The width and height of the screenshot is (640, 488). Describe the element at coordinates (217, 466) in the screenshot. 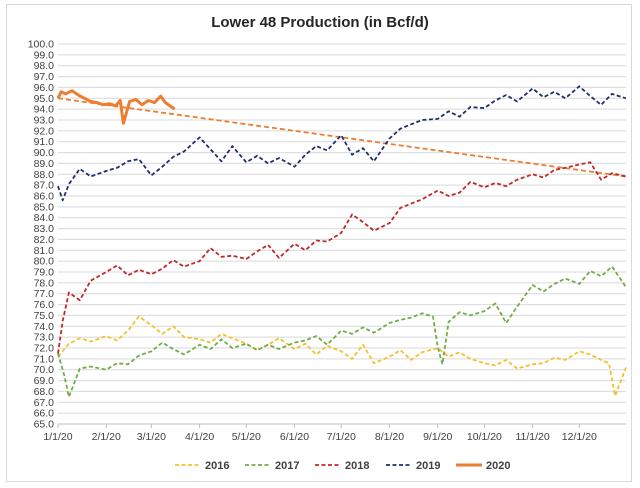

I see `legend-label-2016: 2016` at that location.